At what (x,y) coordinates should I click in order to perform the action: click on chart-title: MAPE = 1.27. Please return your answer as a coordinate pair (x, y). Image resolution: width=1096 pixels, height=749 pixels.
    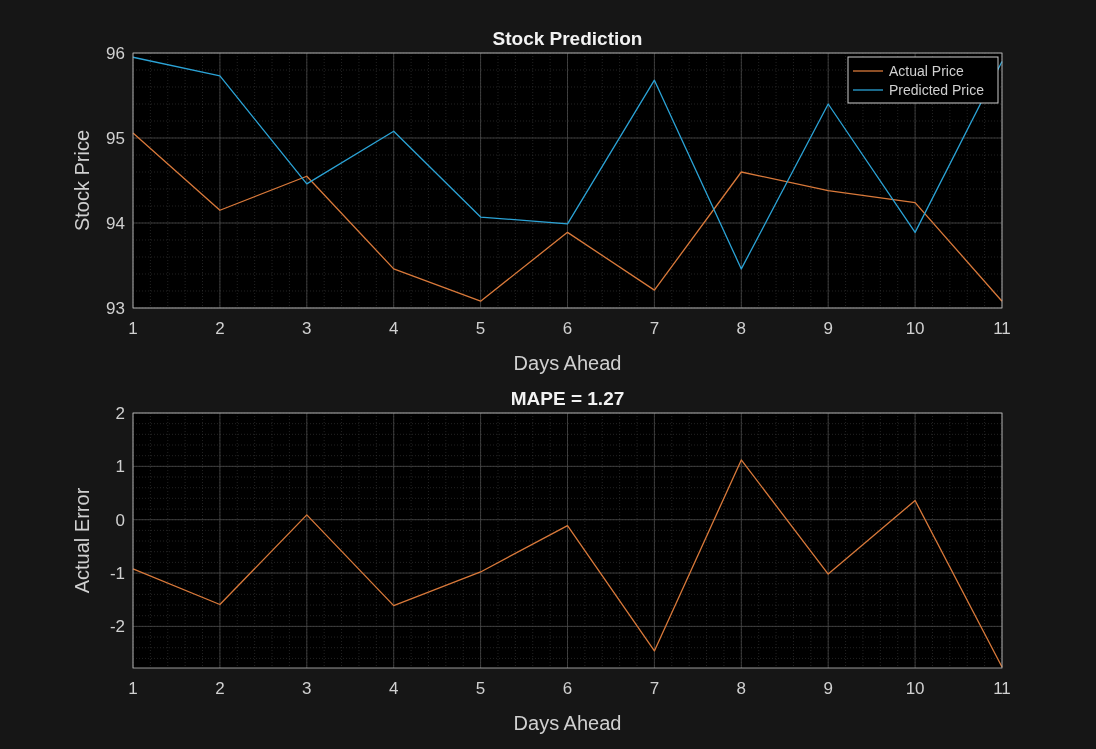
    Looking at the image, I should click on (567, 398).